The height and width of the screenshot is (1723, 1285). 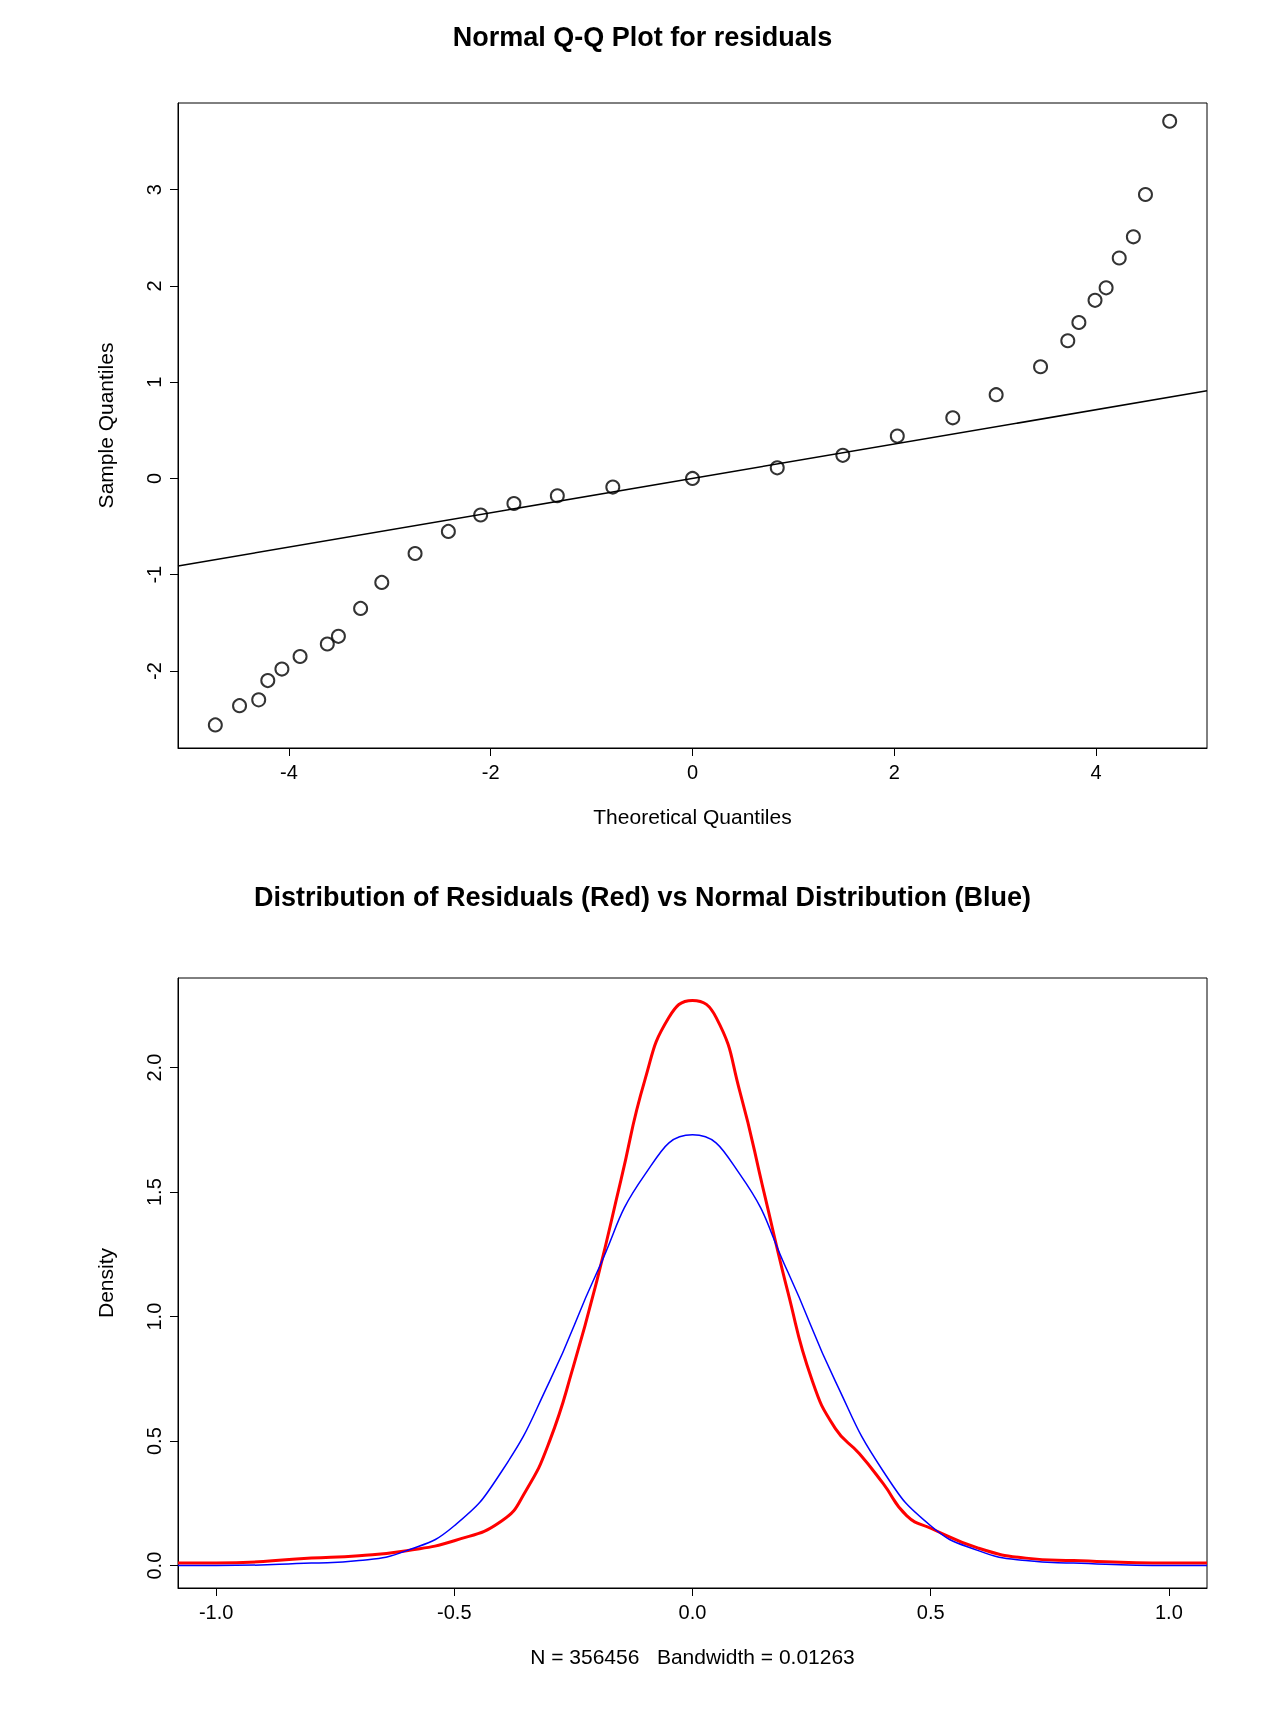 What do you see at coordinates (154, 478) in the screenshot?
I see `y-tick-label: 0` at bounding box center [154, 478].